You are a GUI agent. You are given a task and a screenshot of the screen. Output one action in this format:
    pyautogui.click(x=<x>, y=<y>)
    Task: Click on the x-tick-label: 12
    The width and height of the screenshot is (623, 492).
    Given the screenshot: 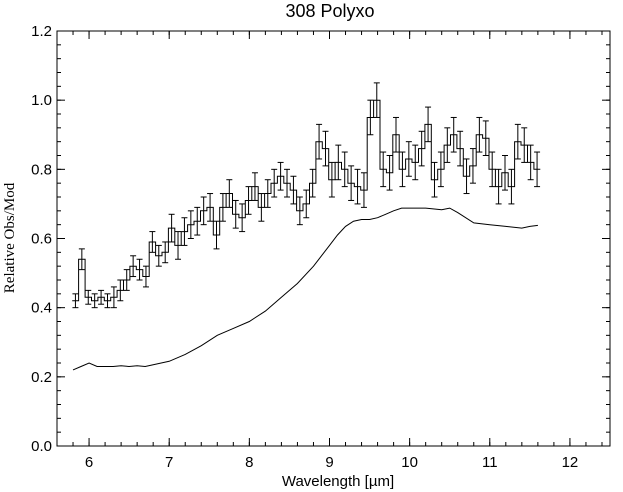 What is the action you would take?
    pyautogui.click(x=570, y=462)
    